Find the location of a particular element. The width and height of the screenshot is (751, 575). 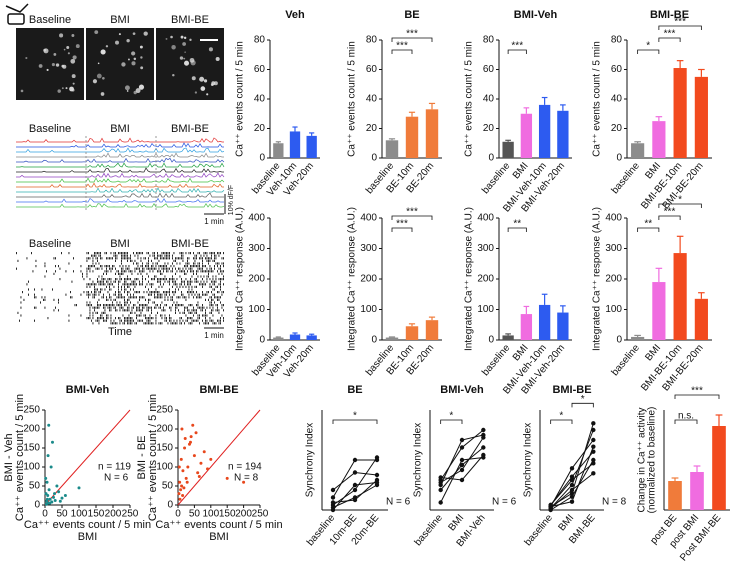

significance-label: * is located at coordinates (355, 416).